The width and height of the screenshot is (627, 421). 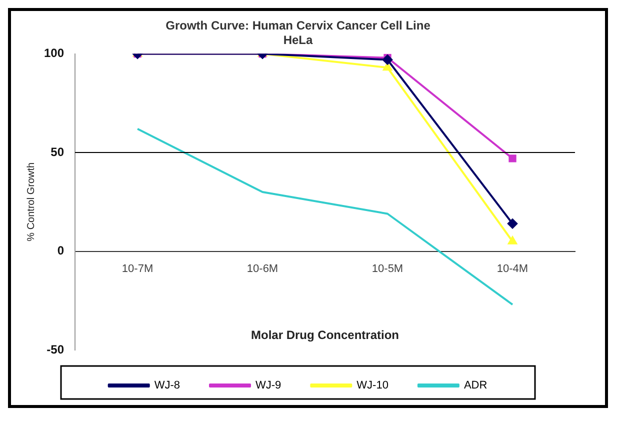 What do you see at coordinates (298, 32) in the screenshot?
I see `chart-title: Growth Curve: Human Cervix Cancer Cell Line HeLa` at bounding box center [298, 32].